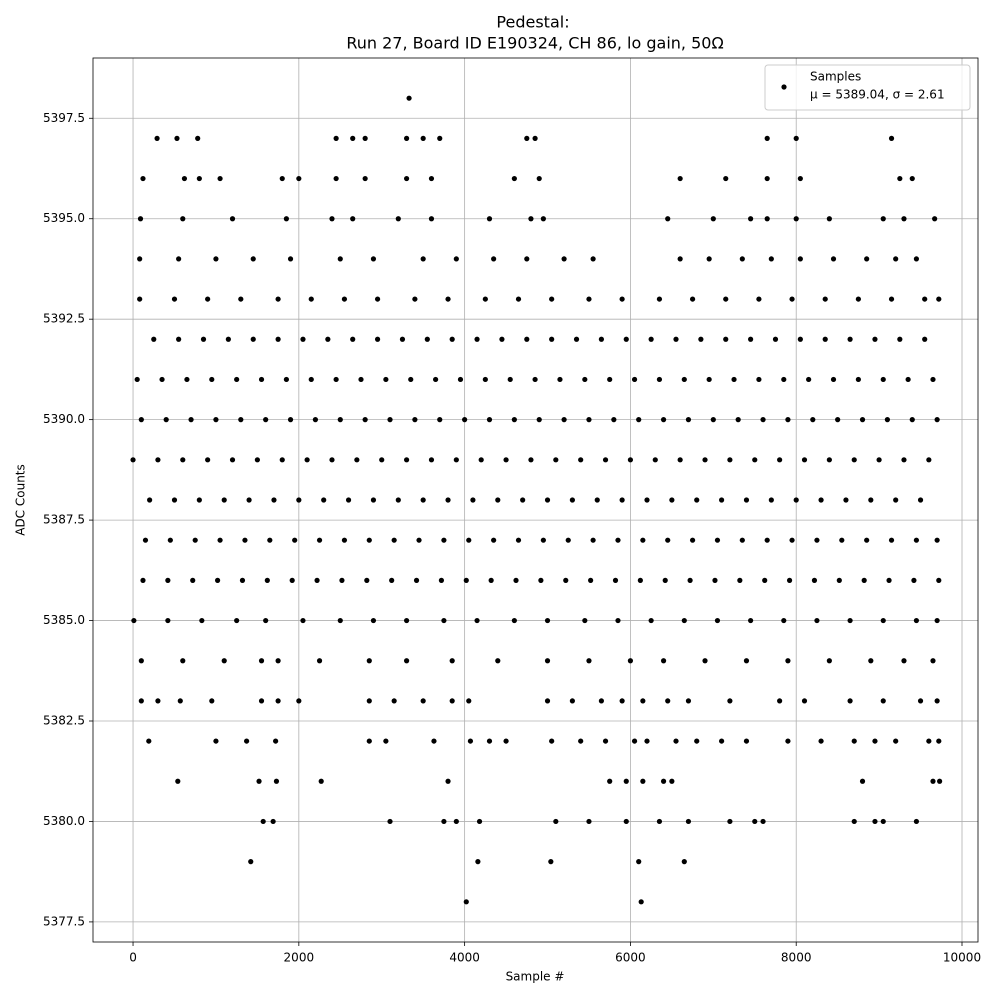 The image size is (1000, 1000). What do you see at coordinates (535, 977) in the screenshot?
I see `x-axis-label: Sample #` at bounding box center [535, 977].